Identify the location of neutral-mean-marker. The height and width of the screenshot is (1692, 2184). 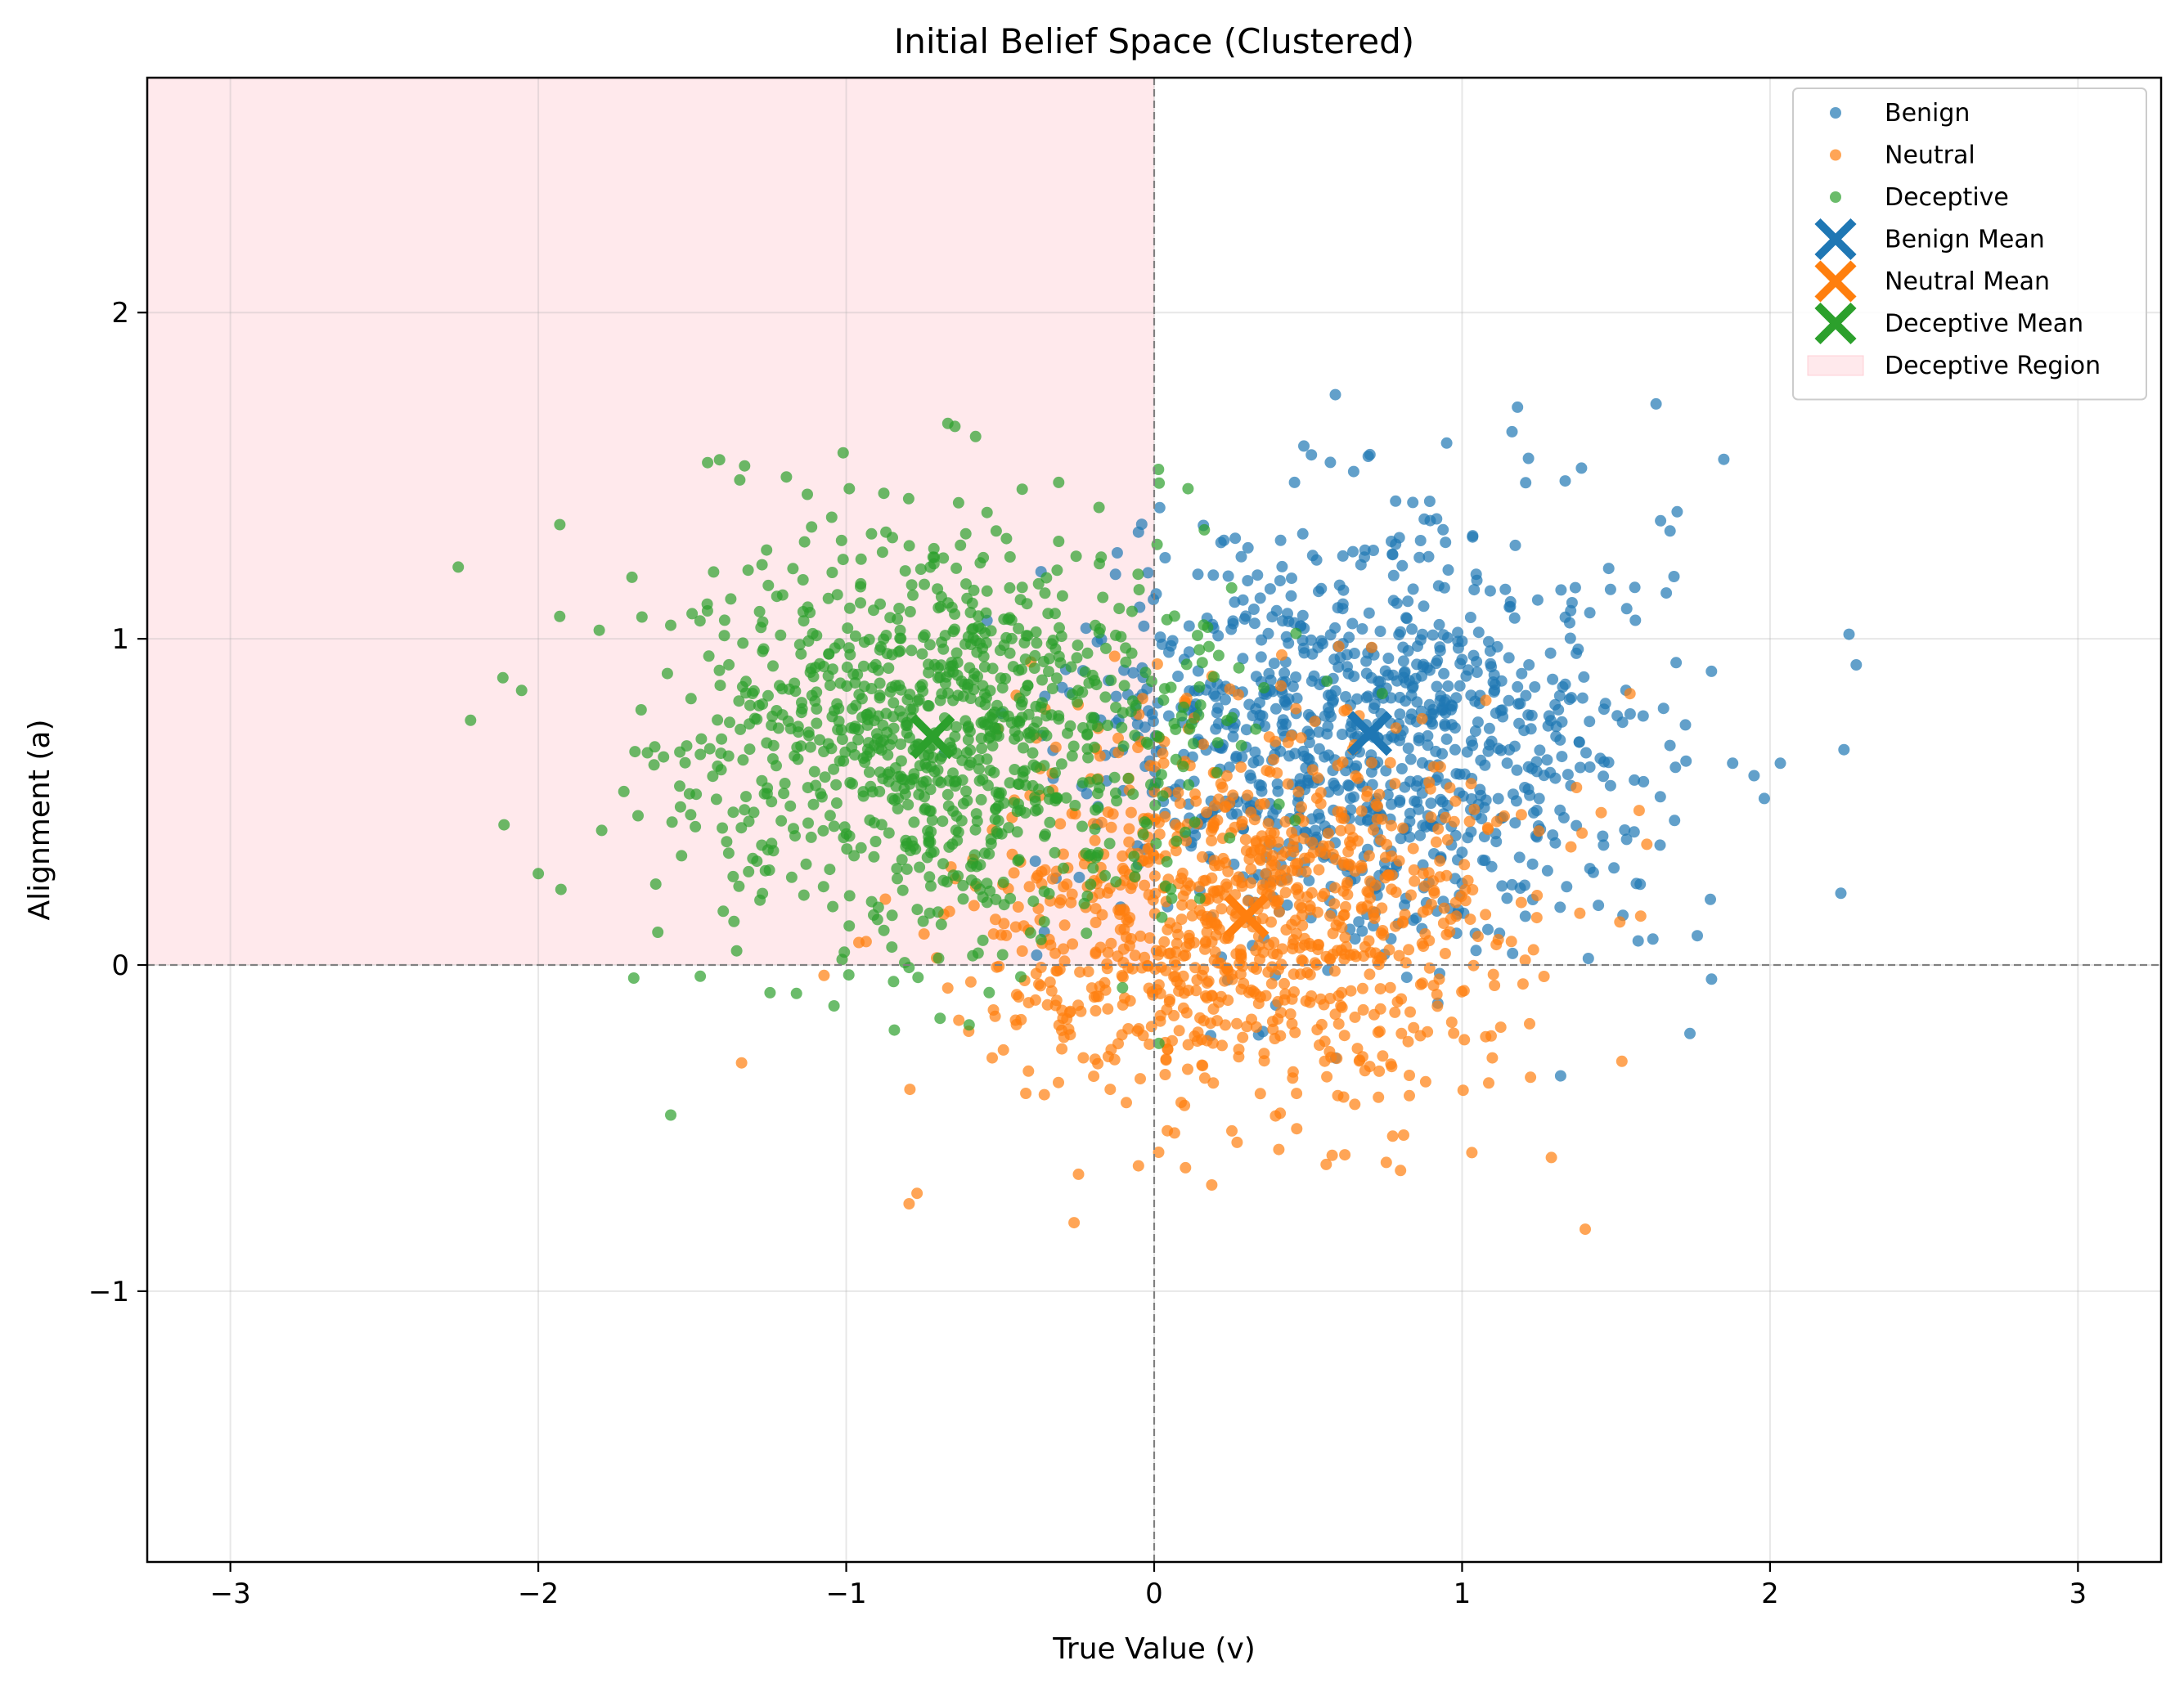
(1247, 916).